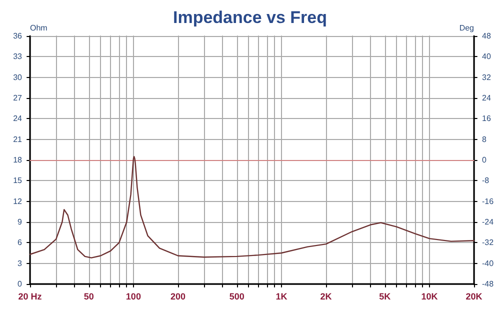  What do you see at coordinates (488, 284) in the screenshot?
I see `y2-tick-label: -48` at bounding box center [488, 284].